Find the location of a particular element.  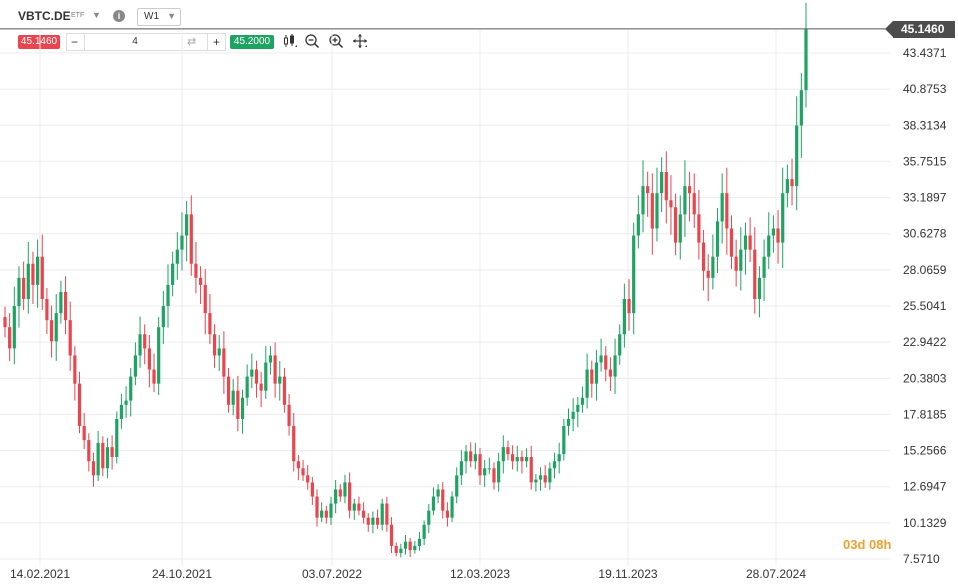

chart-type-icon is located at coordinates (290, 41).